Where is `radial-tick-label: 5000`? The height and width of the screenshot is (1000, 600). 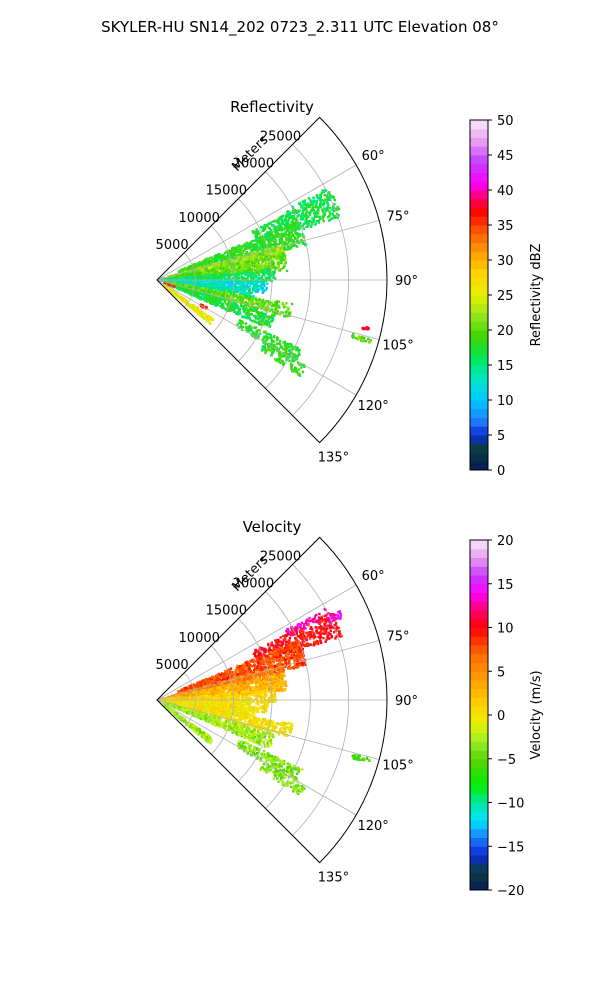
radial-tick-label: 5000 is located at coordinates (172, 245).